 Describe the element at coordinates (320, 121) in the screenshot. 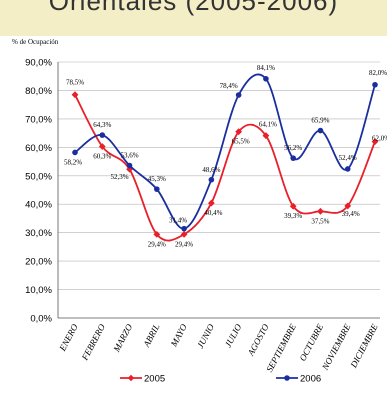

I see `data-label-2006: 65,9%` at that location.